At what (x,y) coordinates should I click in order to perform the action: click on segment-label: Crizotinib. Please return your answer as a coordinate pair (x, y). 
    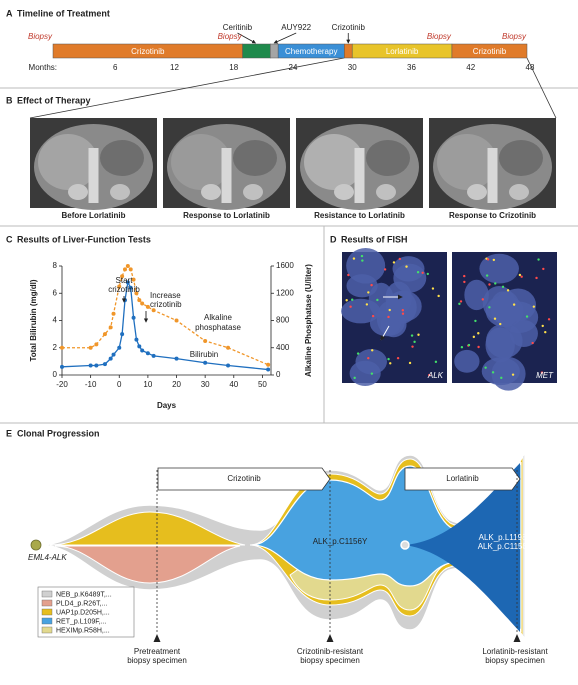
    Looking at the image, I should click on (148, 51).